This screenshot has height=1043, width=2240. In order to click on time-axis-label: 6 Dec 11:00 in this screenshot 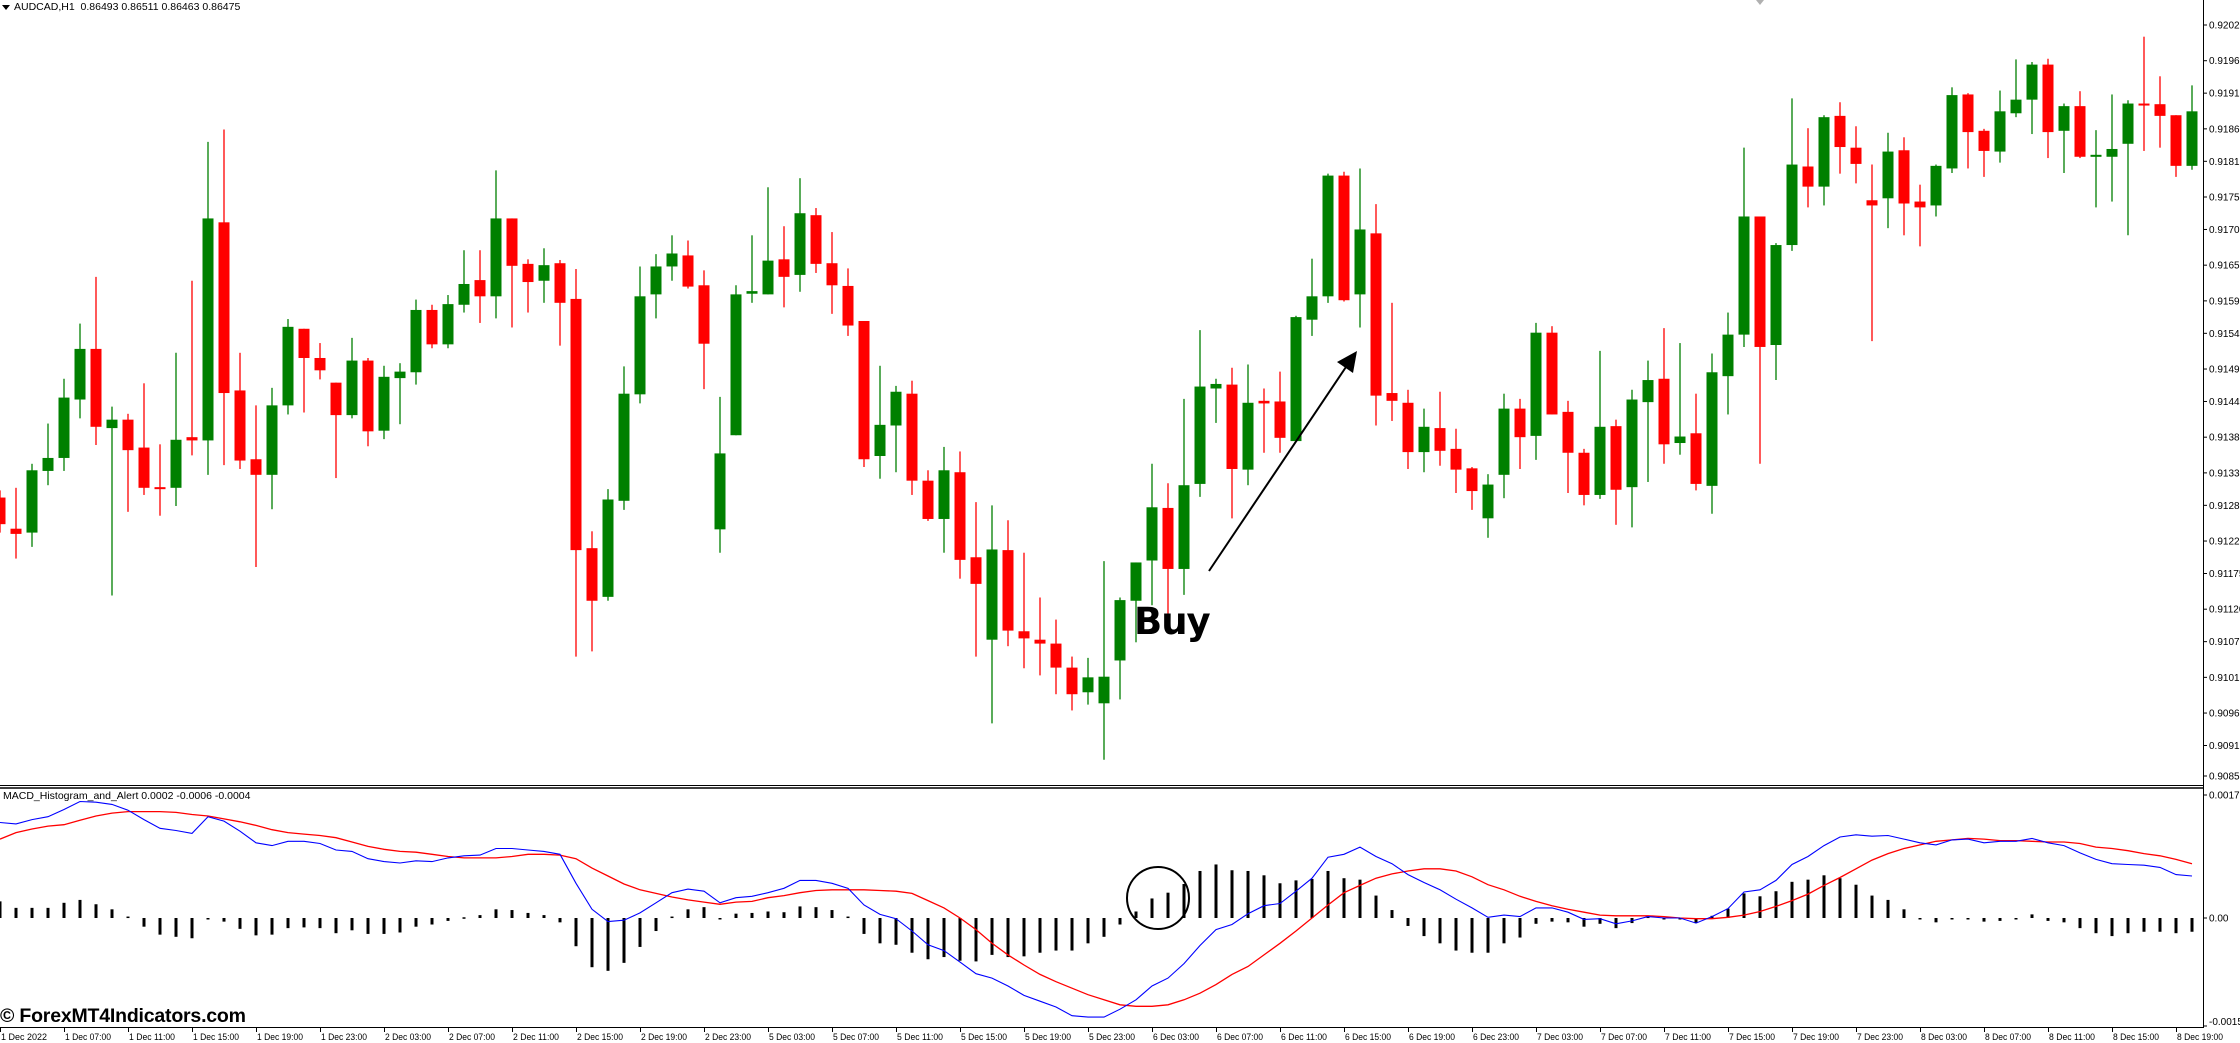, I will do `click(1304, 1037)`.